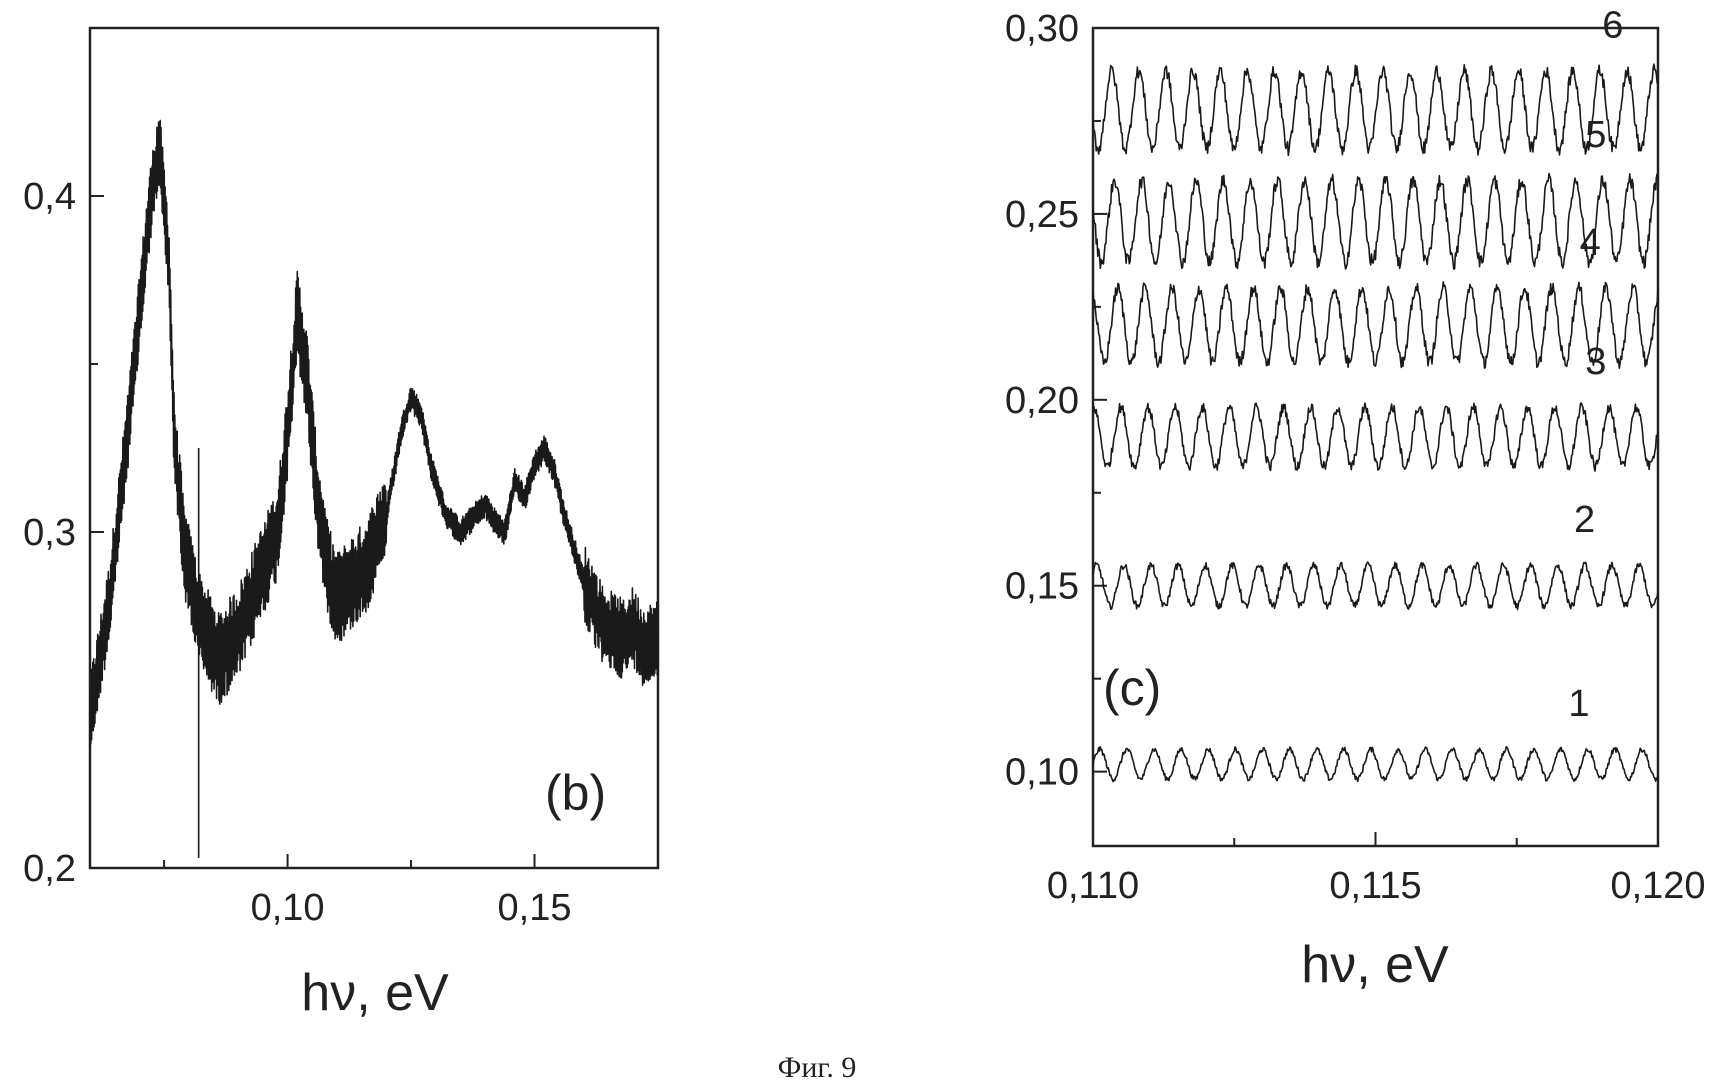  What do you see at coordinates (49, 869) in the screenshot?
I see `y-tick-label: 0,2` at bounding box center [49, 869].